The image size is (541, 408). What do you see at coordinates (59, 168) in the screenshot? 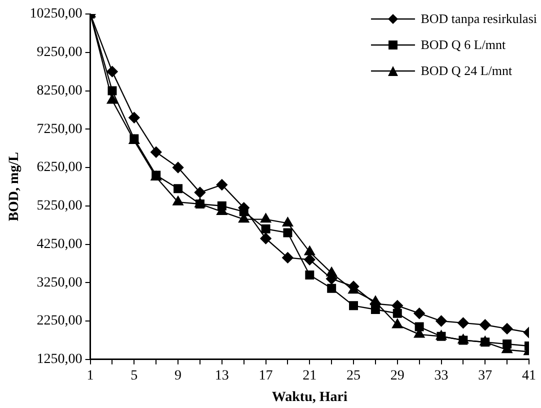
I see `y-tick-label: 6250,00` at bounding box center [59, 168].